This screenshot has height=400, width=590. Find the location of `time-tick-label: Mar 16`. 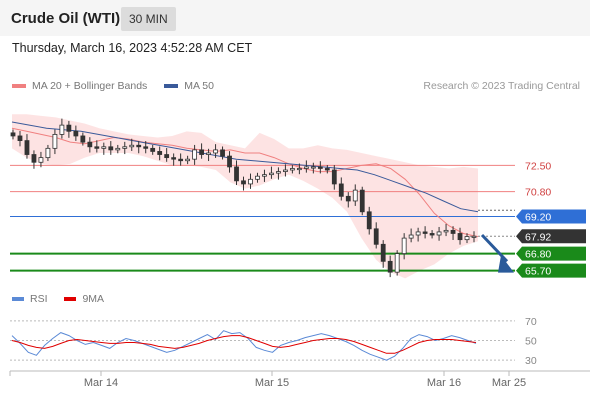

time-tick-label: Mar 16 is located at coordinates (444, 383).